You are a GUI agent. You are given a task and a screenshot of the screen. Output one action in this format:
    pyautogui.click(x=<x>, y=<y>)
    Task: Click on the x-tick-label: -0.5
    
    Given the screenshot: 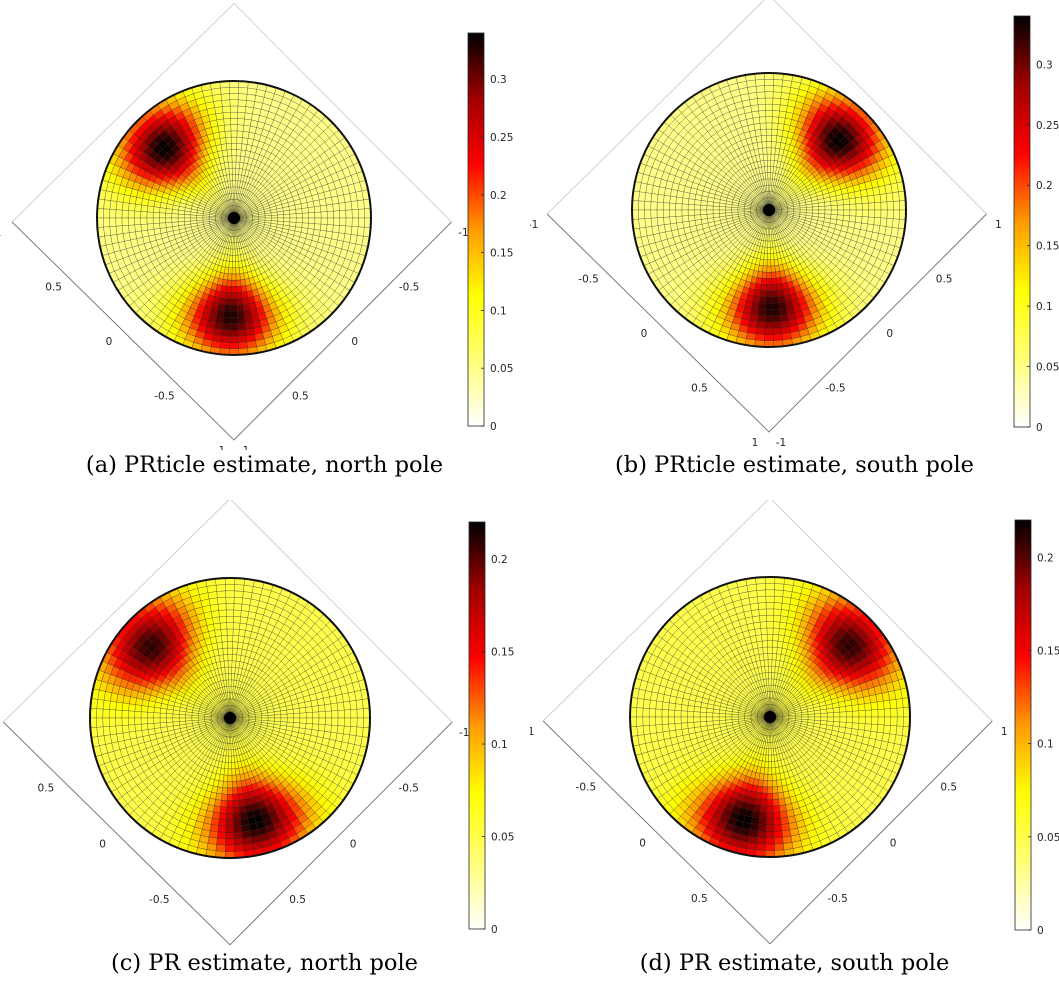 What is the action you would take?
    pyautogui.click(x=159, y=900)
    